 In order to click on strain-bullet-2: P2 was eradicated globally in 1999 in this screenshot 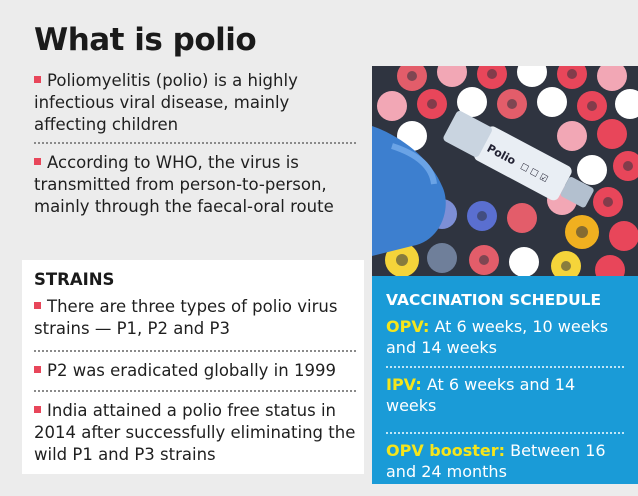, I will do `click(199, 371)`.